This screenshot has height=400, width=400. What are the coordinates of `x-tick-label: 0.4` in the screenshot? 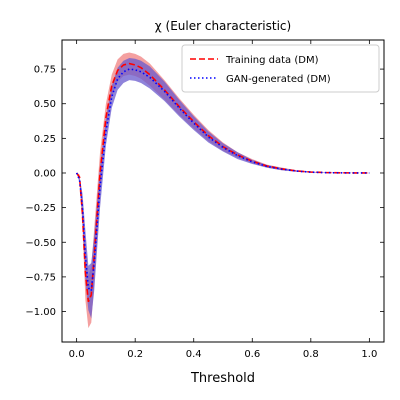 It's located at (194, 354).